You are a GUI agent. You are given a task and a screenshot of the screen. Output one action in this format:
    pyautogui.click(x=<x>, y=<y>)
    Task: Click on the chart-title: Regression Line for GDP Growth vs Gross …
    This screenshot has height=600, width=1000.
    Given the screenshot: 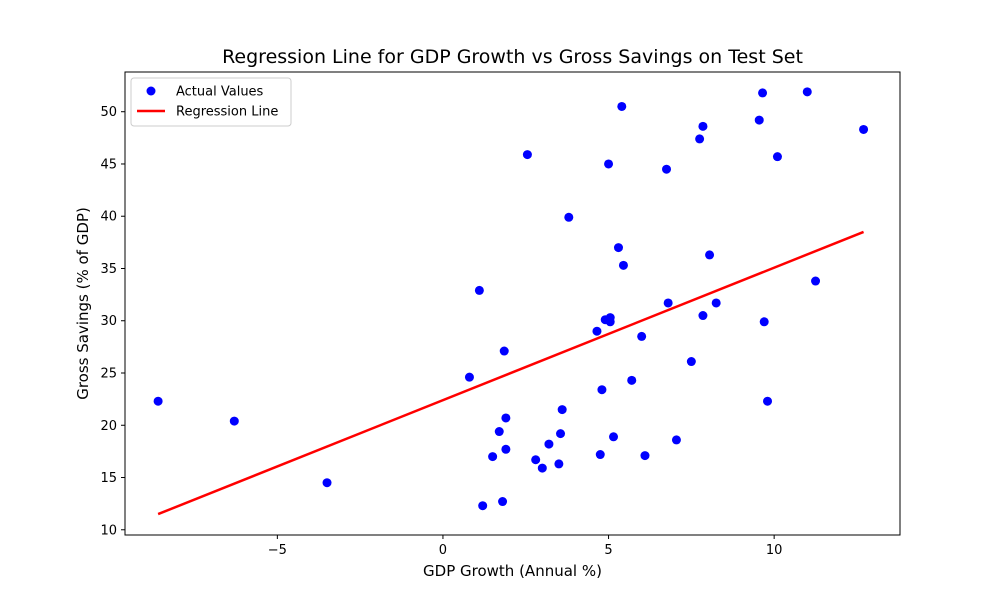 What is the action you would take?
    pyautogui.click(x=512, y=57)
    